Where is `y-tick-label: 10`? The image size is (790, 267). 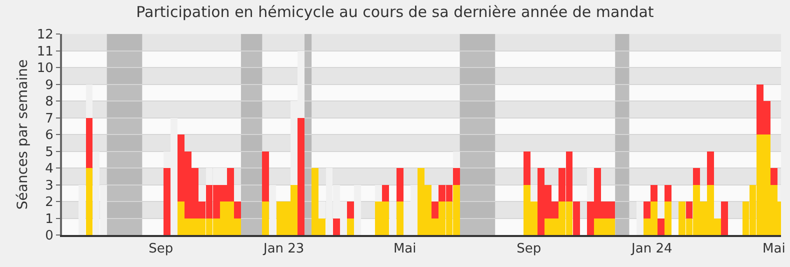
y-tick-label: 10 is located at coordinates (45, 68).